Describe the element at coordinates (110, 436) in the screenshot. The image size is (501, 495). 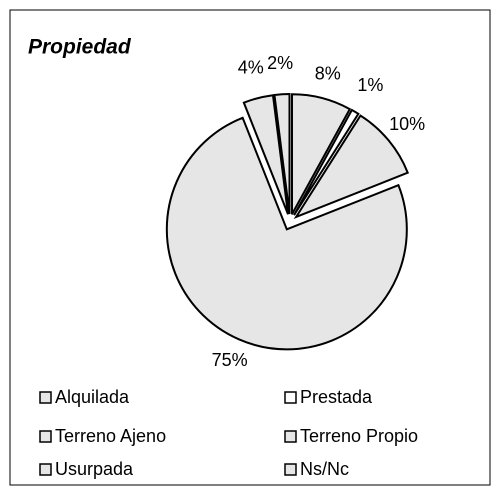
I see `legend-label: Terreno Ajeno` at that location.